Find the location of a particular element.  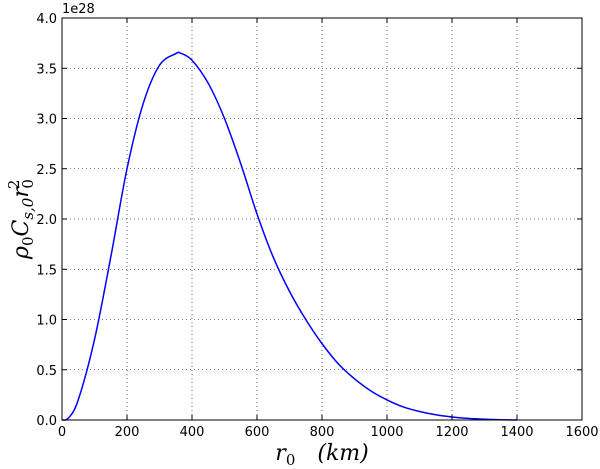

x-label-r: r is located at coordinates (281, 453).